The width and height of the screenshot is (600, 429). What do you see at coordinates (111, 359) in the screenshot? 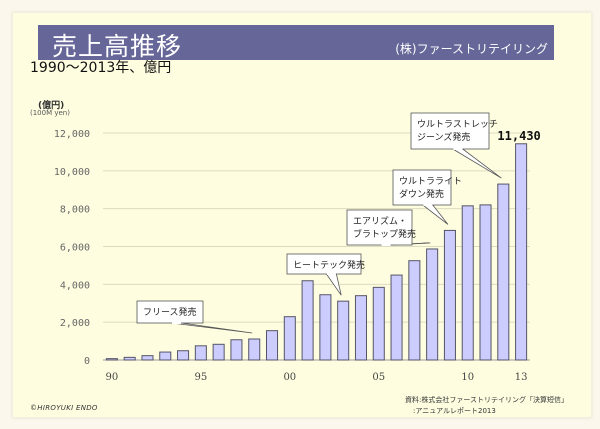
I see `bar-1990` at bounding box center [111, 359].